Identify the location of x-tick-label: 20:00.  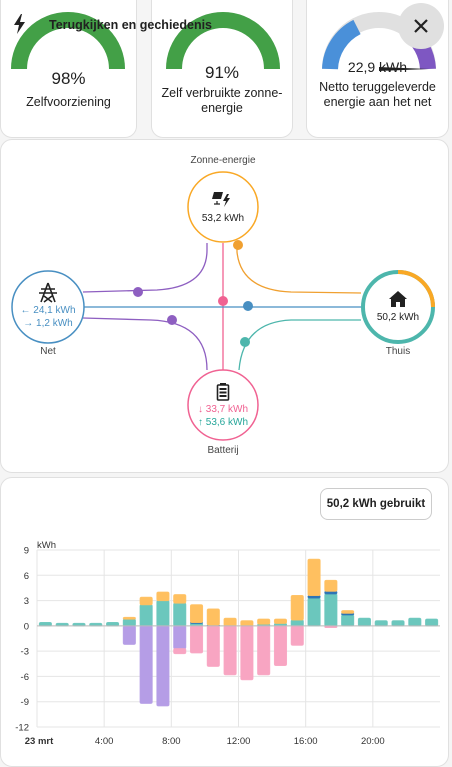
(373, 741).